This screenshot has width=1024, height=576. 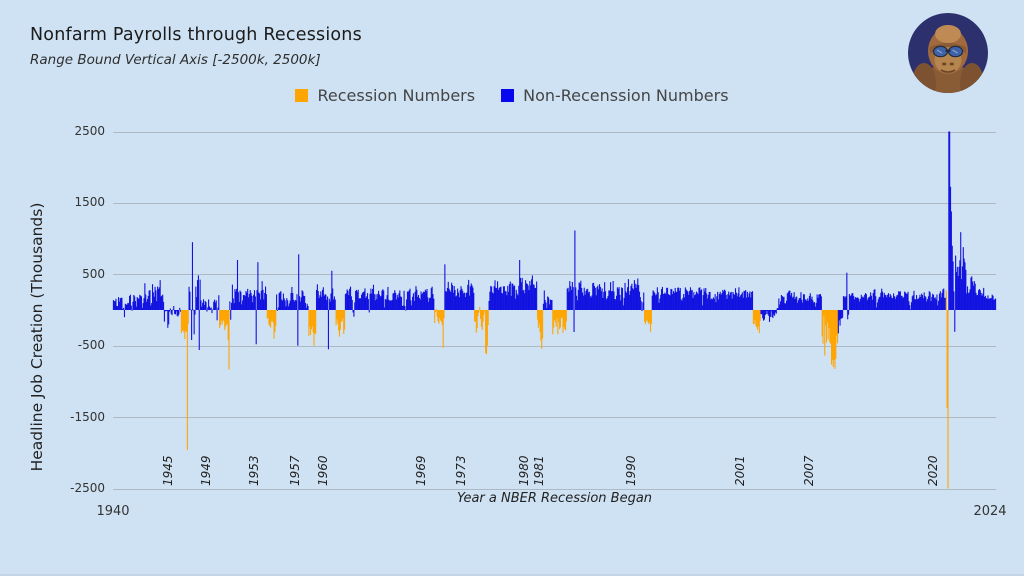 What do you see at coordinates (113, 511) in the screenshot?
I see `x-axis-min-label: 1940` at bounding box center [113, 511].